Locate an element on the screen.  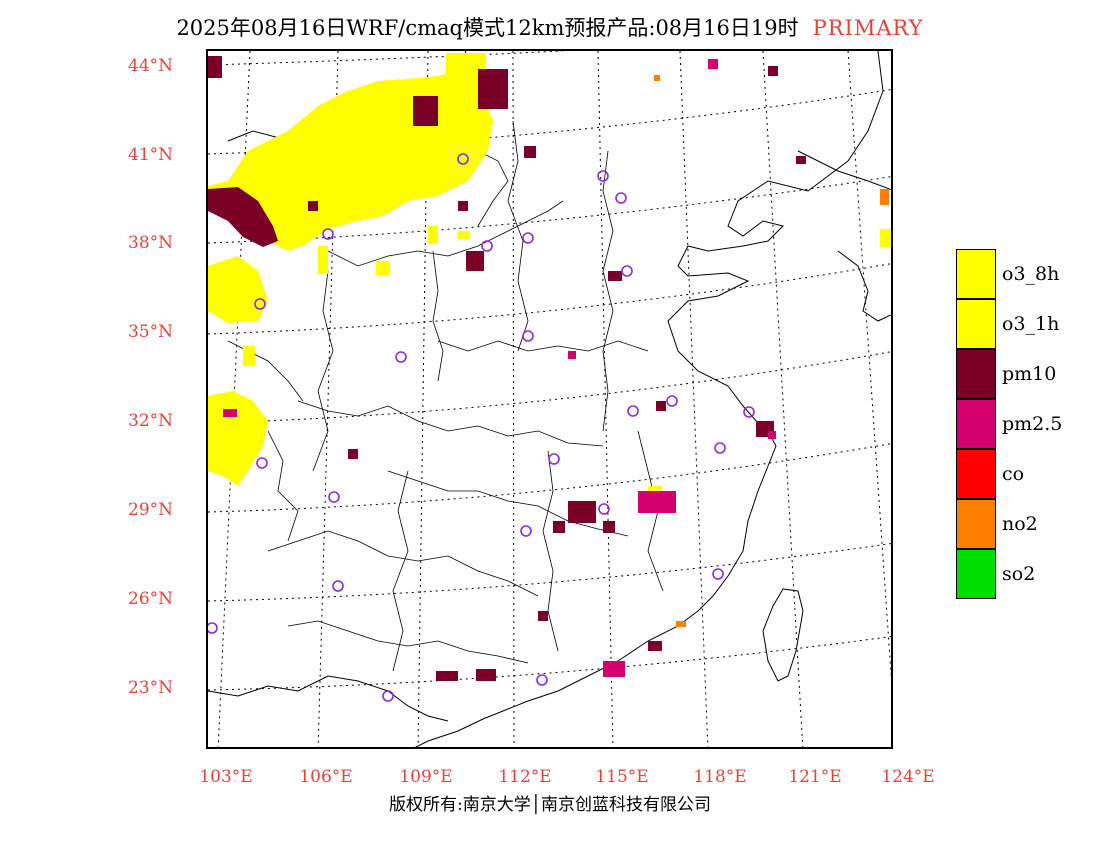
lon-label-118: 118°E is located at coordinates (720, 777).